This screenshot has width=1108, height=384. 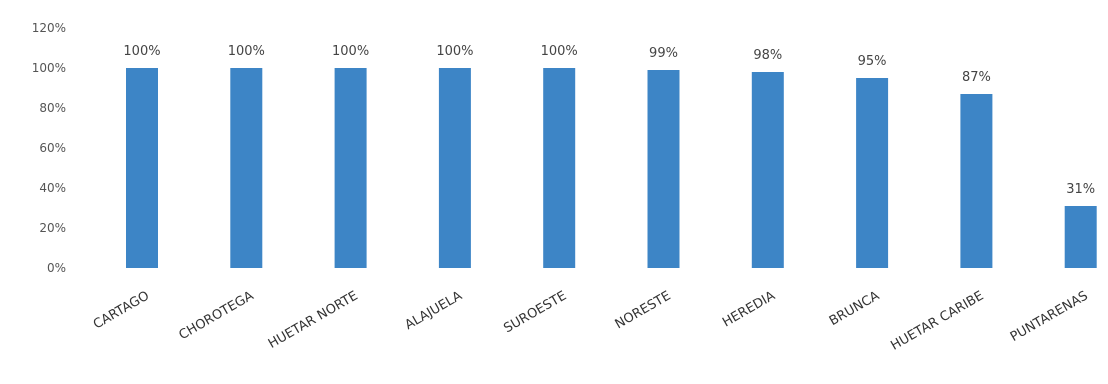 What do you see at coordinates (434, 310) in the screenshot?
I see `x-tick-label: ALAJUELA` at bounding box center [434, 310].